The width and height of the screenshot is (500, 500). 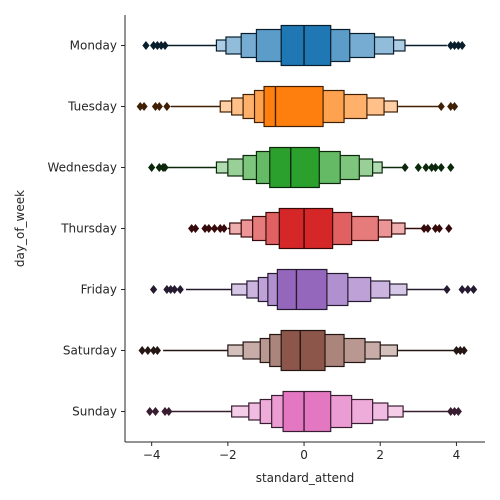 I want to click on series-sunday, so click(x=304, y=411).